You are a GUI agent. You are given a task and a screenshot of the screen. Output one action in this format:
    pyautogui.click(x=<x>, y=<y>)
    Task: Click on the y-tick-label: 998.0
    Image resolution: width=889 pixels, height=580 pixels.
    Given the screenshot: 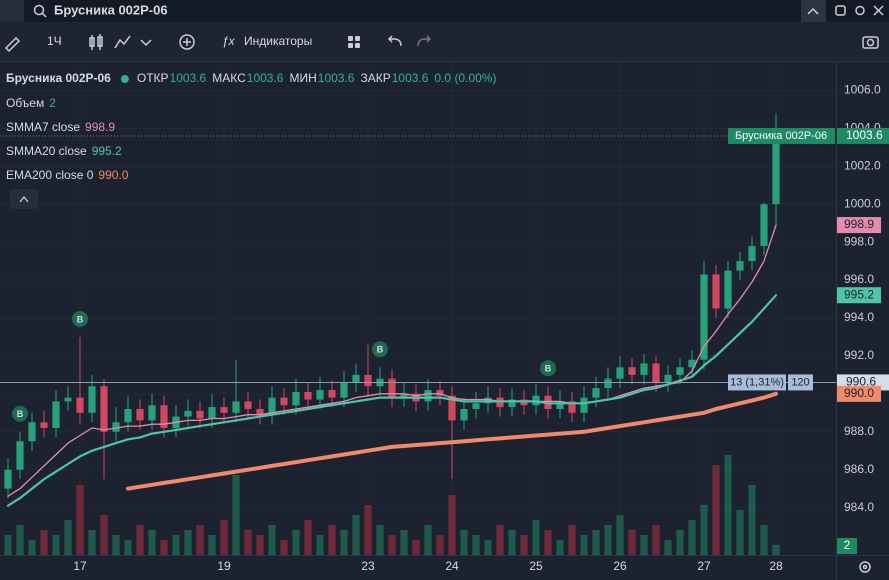 What is the action you would take?
    pyautogui.click(x=859, y=241)
    